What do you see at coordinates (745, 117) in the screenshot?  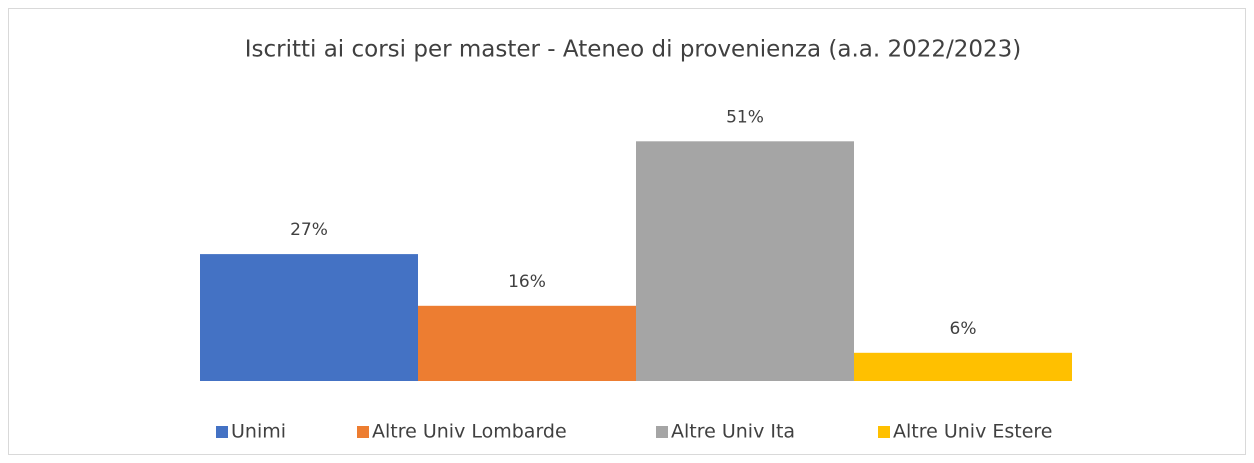 I see `data-label: 51%` at bounding box center [745, 117].